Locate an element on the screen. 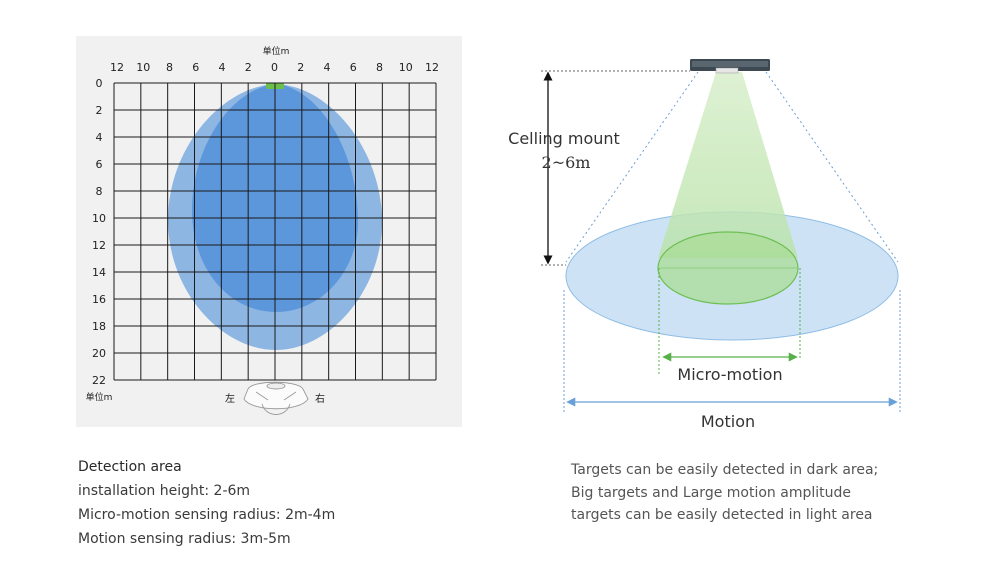 Image resolution: width=1000 pixels, height=575 pixels. y-tick-label: 10 is located at coordinates (99, 218).